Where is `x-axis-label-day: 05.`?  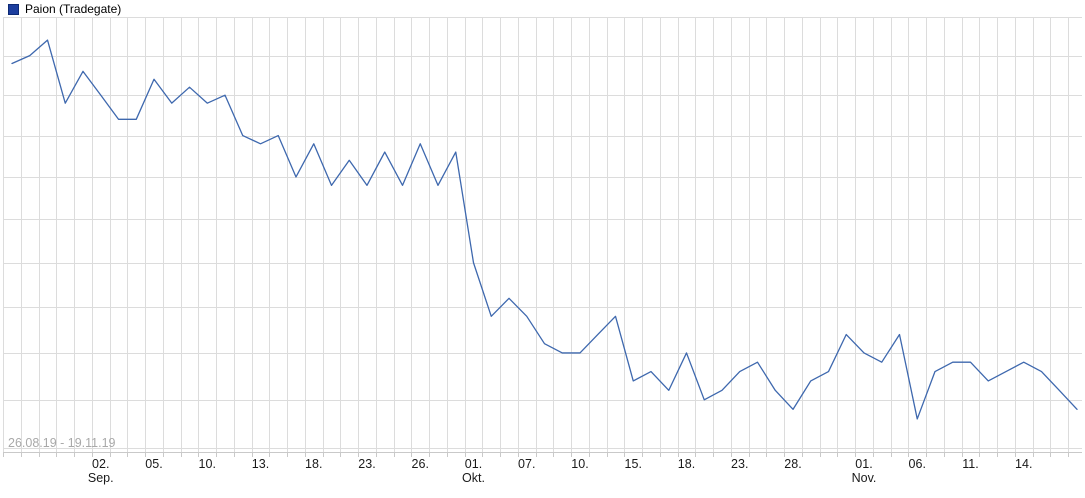 x-axis-label-day: 05. is located at coordinates (153, 464).